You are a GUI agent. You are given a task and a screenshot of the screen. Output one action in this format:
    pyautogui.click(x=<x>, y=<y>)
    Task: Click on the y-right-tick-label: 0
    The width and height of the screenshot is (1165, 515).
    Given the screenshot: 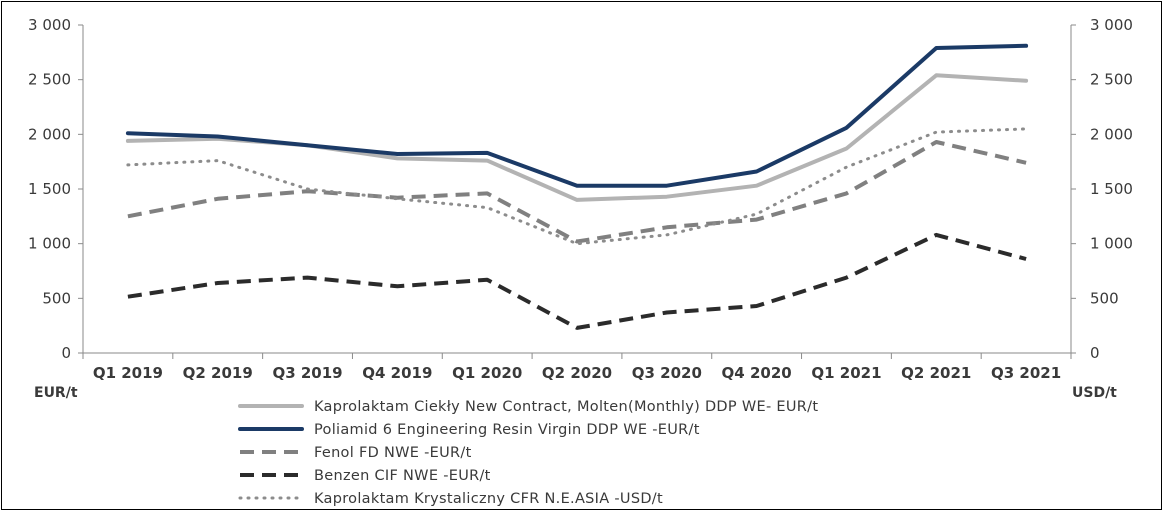 What is the action you would take?
    pyautogui.click(x=1095, y=353)
    